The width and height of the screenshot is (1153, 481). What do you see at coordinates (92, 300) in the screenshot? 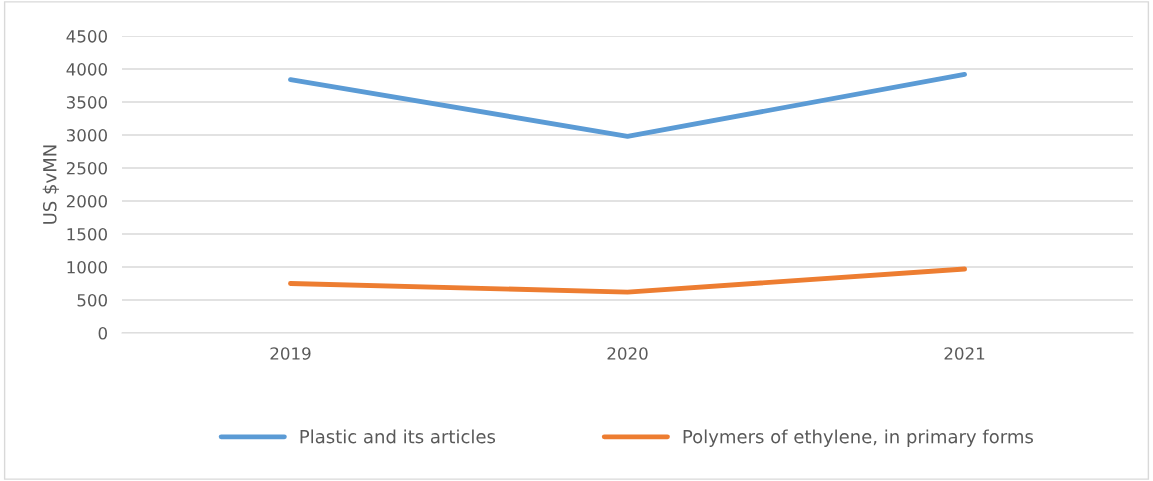
I see `y-tick-label: 500` at bounding box center [92, 300].